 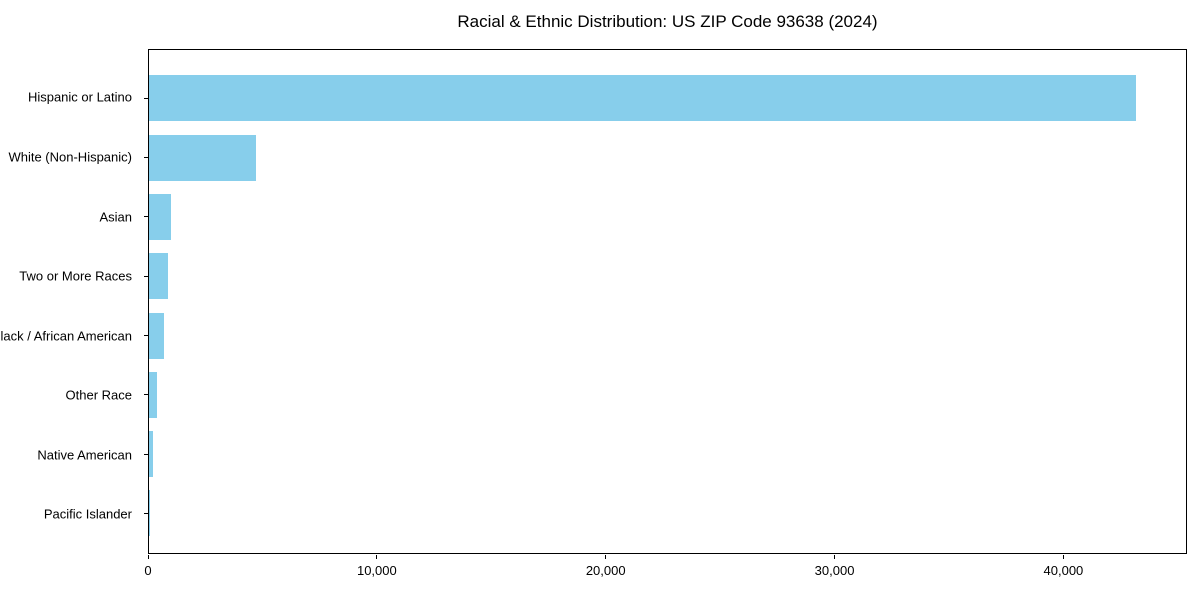 What do you see at coordinates (605, 570) in the screenshot?
I see `x-tick-label: 20,000` at bounding box center [605, 570].